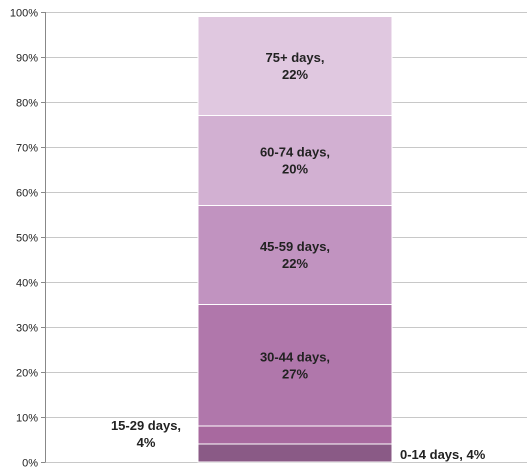  I want to click on bar-segment-30-44-days, so click(295, 365).